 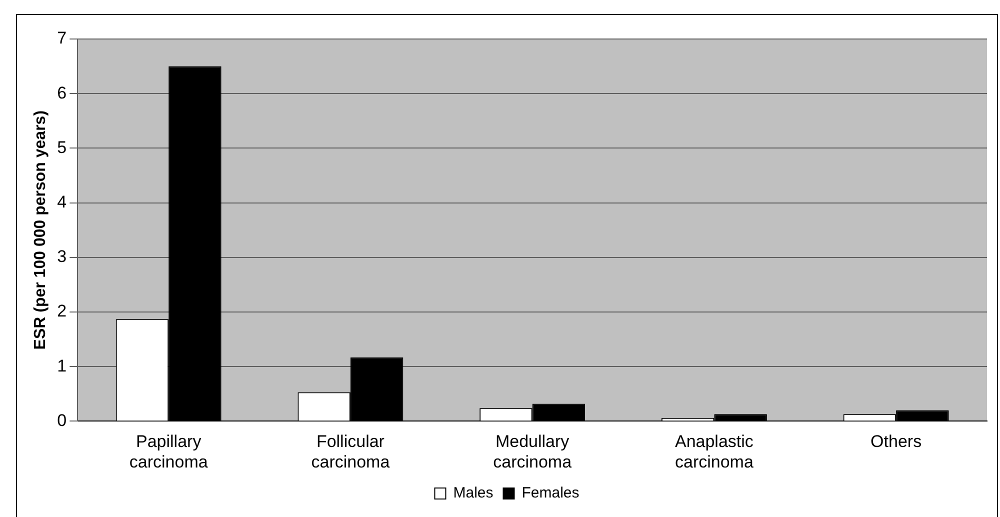 What do you see at coordinates (896, 442) in the screenshot?
I see `x-tick-label: Others` at bounding box center [896, 442].